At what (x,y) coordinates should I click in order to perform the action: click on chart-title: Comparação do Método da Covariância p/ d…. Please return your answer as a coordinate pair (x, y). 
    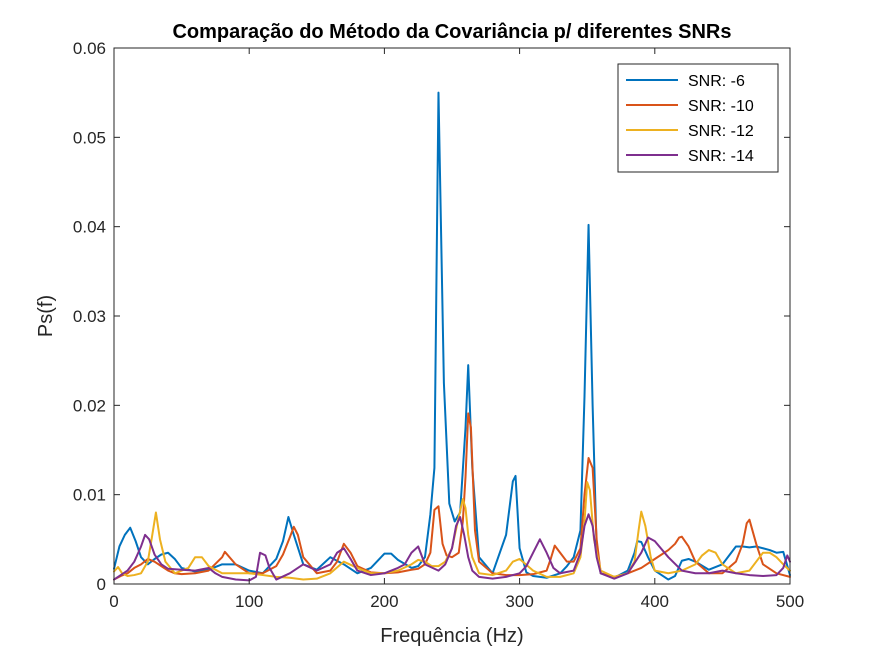
    Looking at the image, I should click on (451, 32).